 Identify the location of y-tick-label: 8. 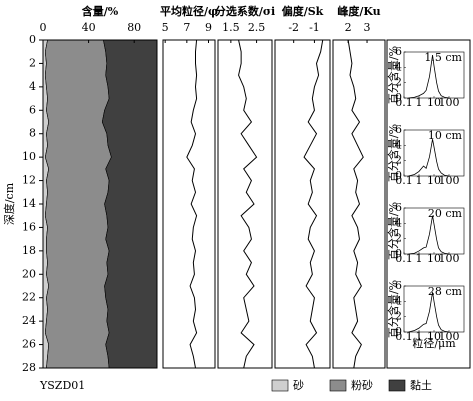
(32, 133).